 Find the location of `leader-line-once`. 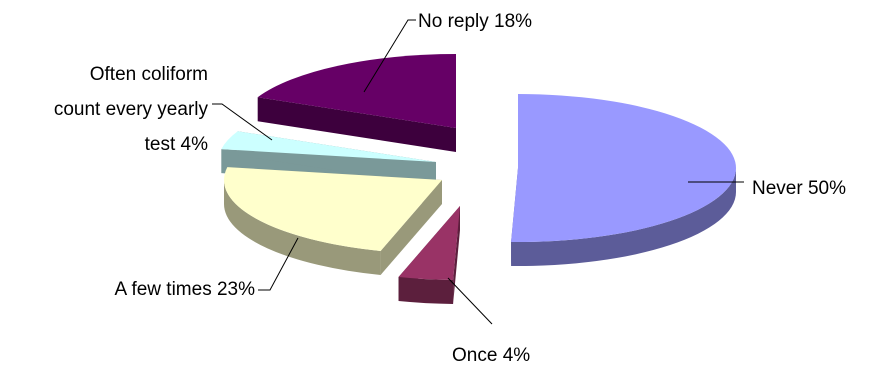

leader-line-once is located at coordinates (470, 301).